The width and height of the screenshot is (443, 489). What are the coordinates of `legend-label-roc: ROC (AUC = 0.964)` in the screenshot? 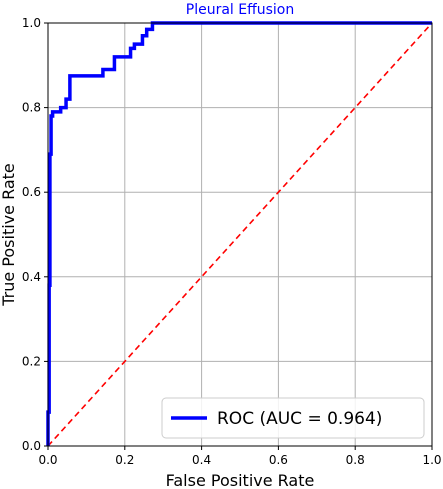 It's located at (299, 419).